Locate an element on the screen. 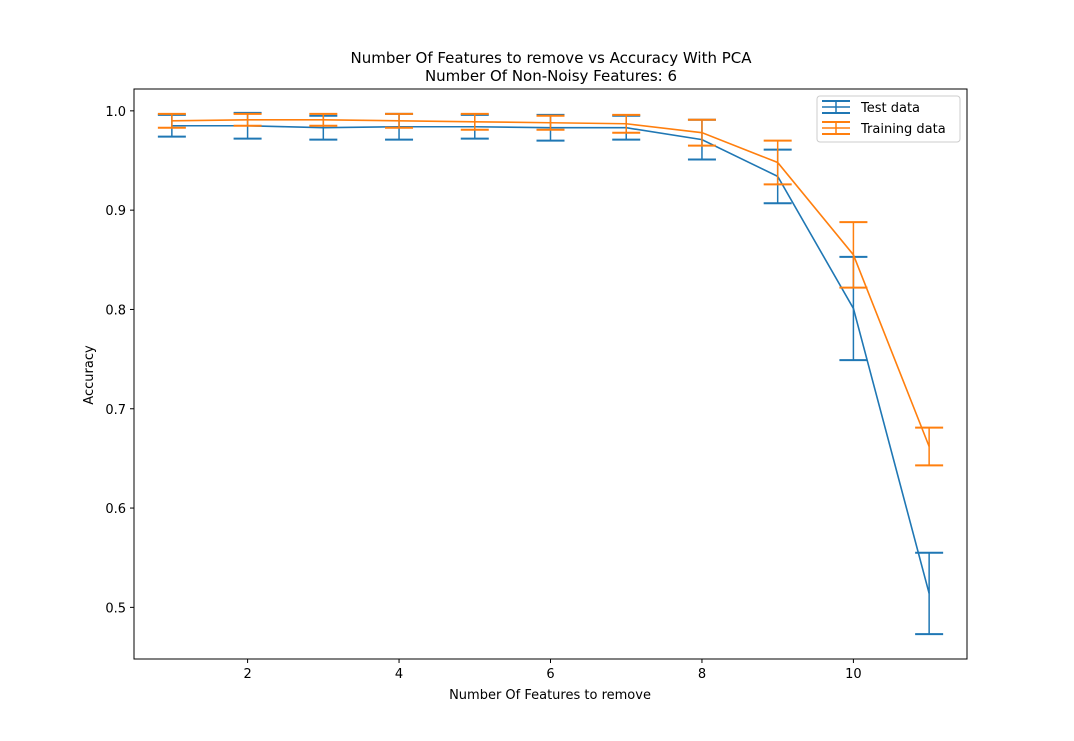 The width and height of the screenshot is (1074, 741). legend-label: Training data is located at coordinates (903, 129).